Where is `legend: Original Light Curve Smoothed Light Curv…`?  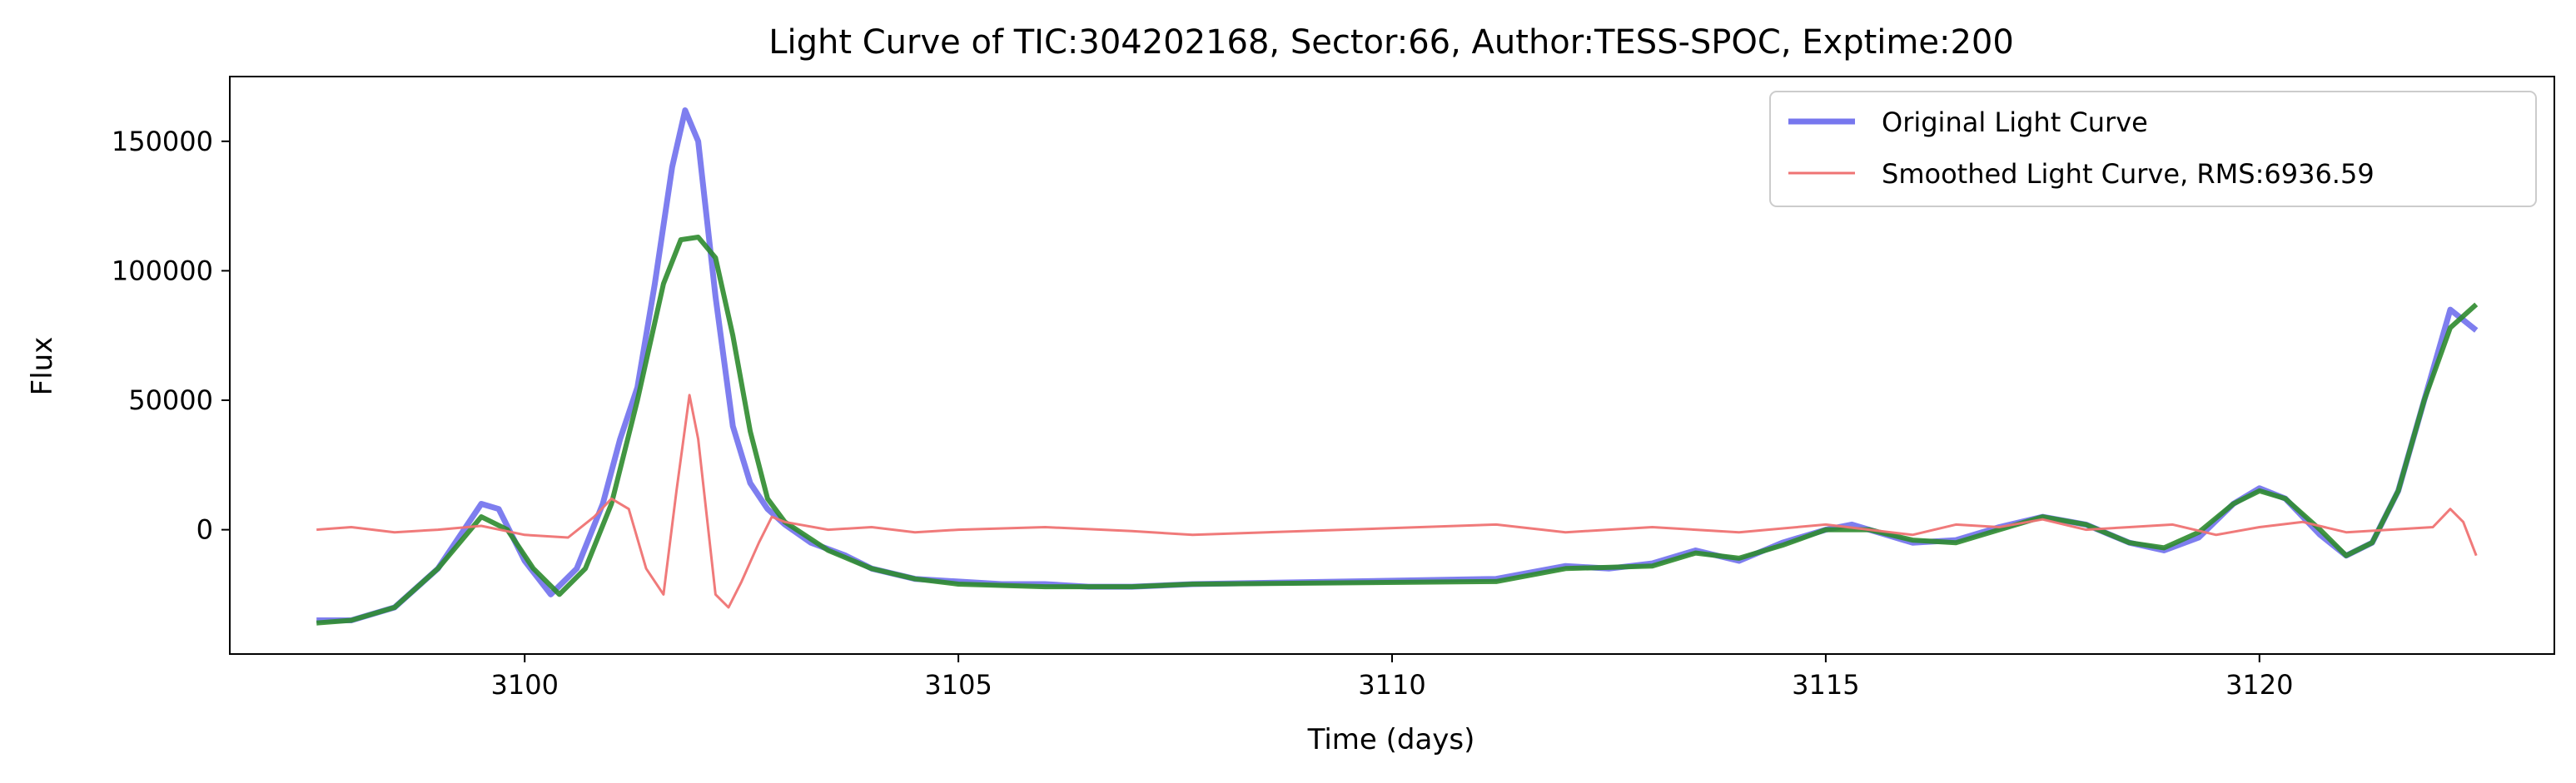 legend: Original Light Curve Smoothed Light Curv… is located at coordinates (2153, 149).